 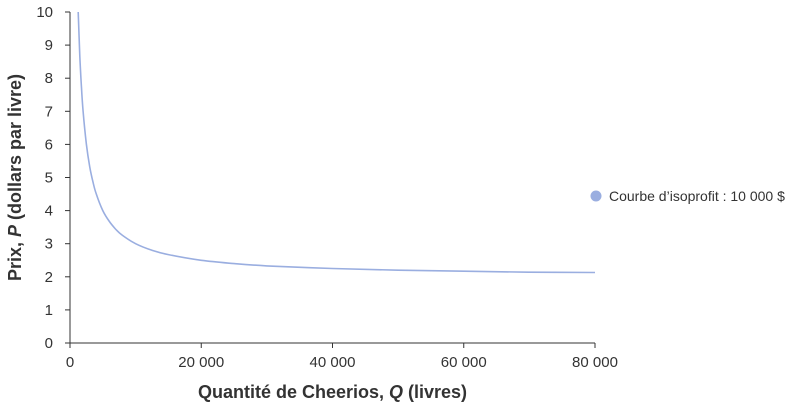 What do you see at coordinates (332, 392) in the screenshot?
I see `x-axis-title: Quantité de Cheerios, Q (livres)` at bounding box center [332, 392].